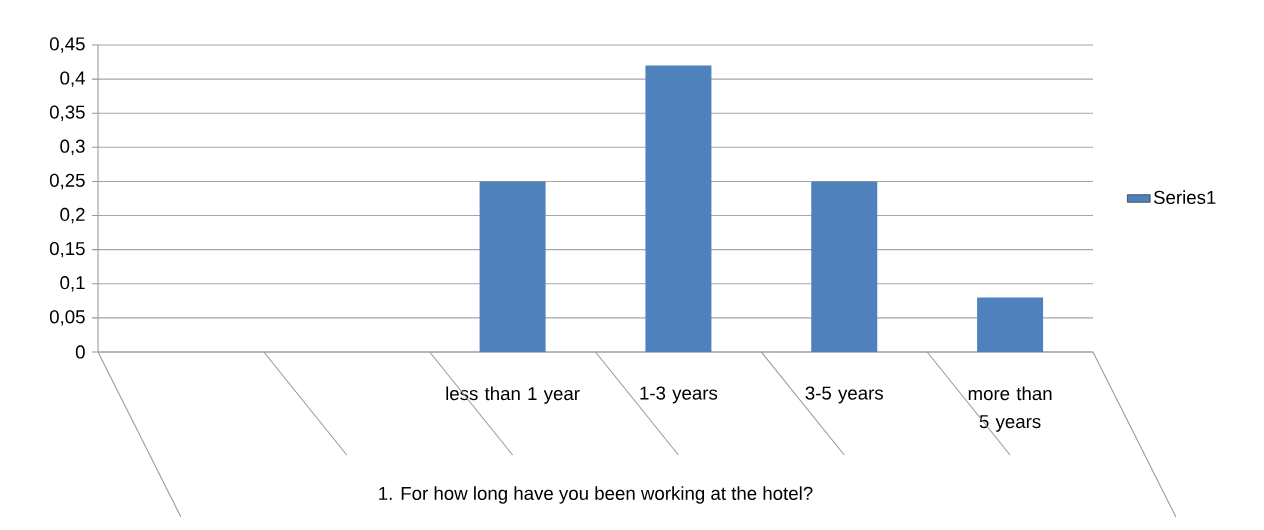  Describe the element at coordinates (1184, 197) in the screenshot. I see `legend-label: Series1` at that location.